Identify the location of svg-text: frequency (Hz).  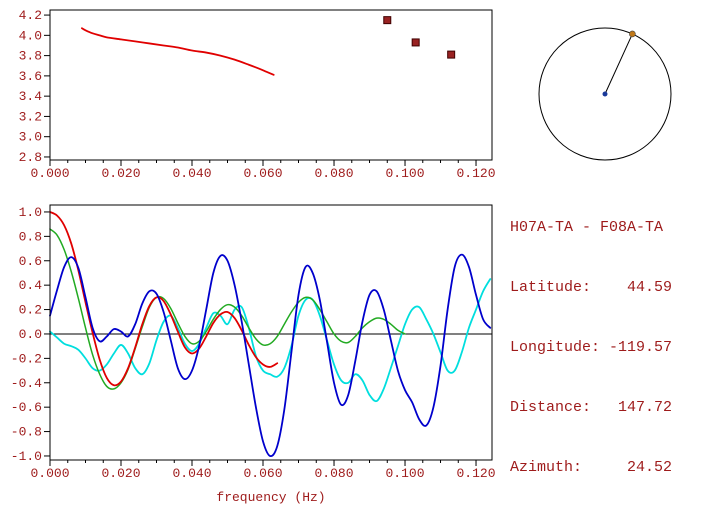
(270, 497).